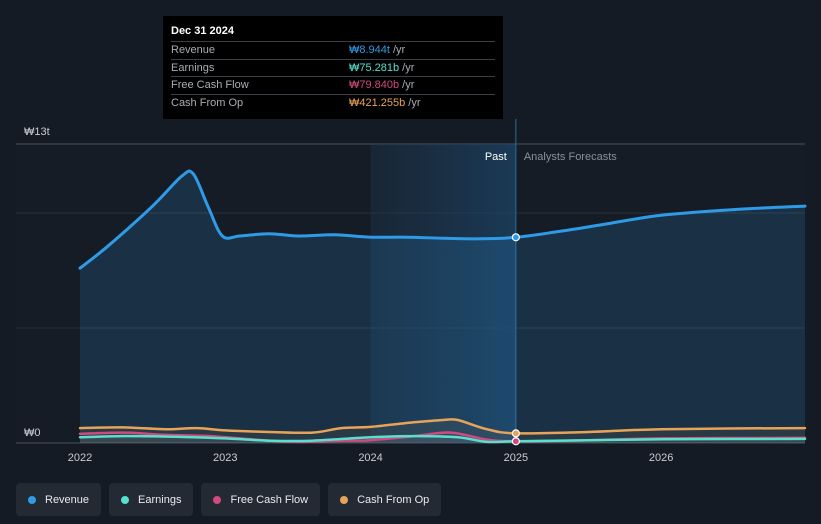  Describe the element at coordinates (160, 499) in the screenshot. I see `legend-label: Earnings` at that location.